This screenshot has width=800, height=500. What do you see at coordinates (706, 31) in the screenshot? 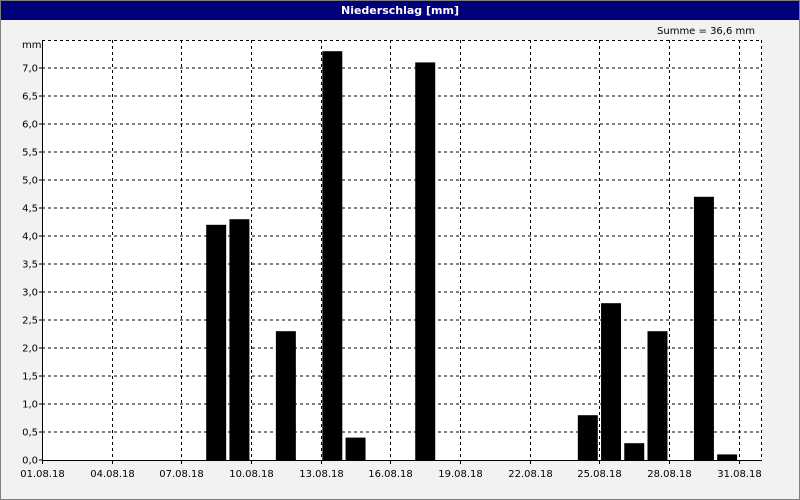
I see `sum-annotation: Summe = 36,6 mm` at bounding box center [706, 31].